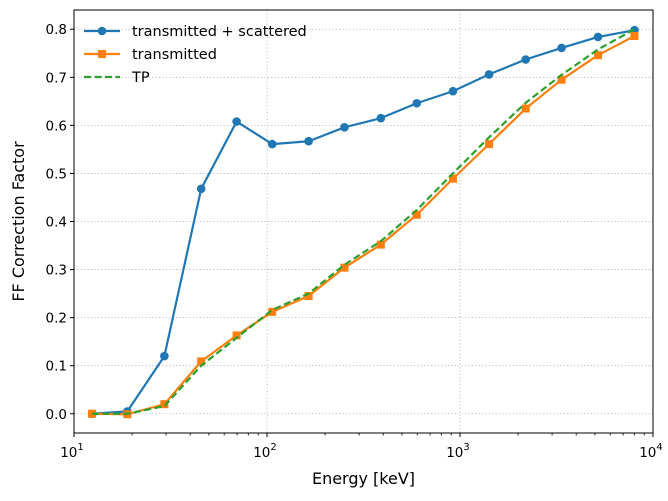  I want to click on x-tick-exponent: 4, so click(659, 447).